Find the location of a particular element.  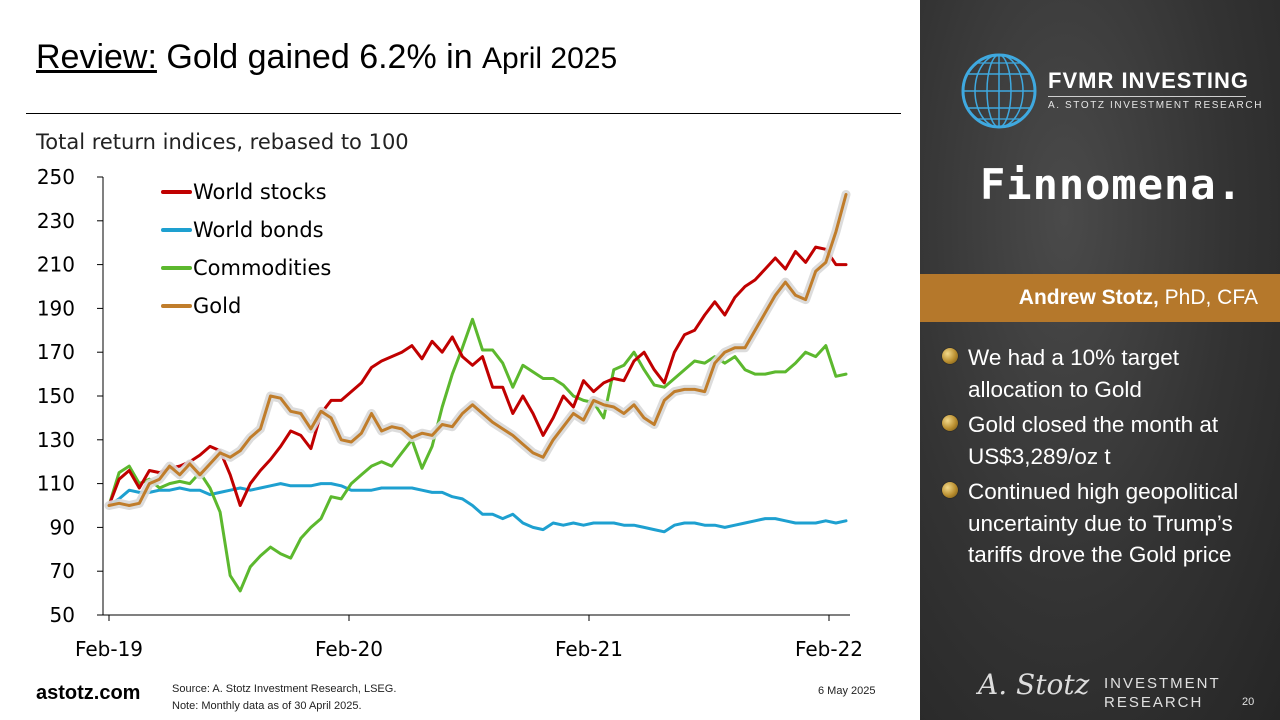

research-line-2: RESEARCH is located at coordinates (1154, 702).